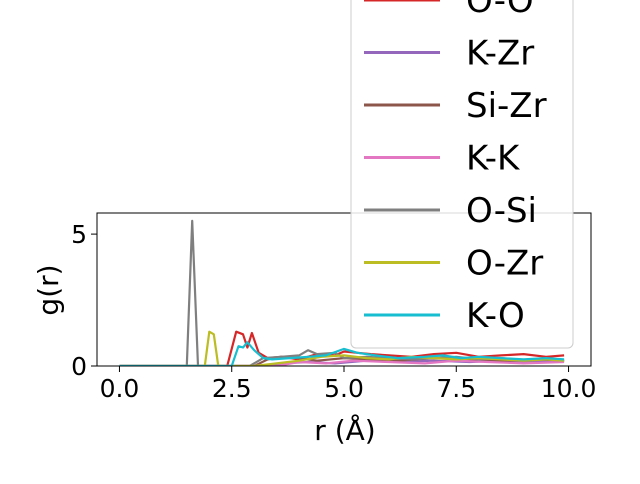 The height and width of the screenshot is (484, 640). What do you see at coordinates (501, 211) in the screenshot?
I see `legend-label-o-si: O-Si` at bounding box center [501, 211].